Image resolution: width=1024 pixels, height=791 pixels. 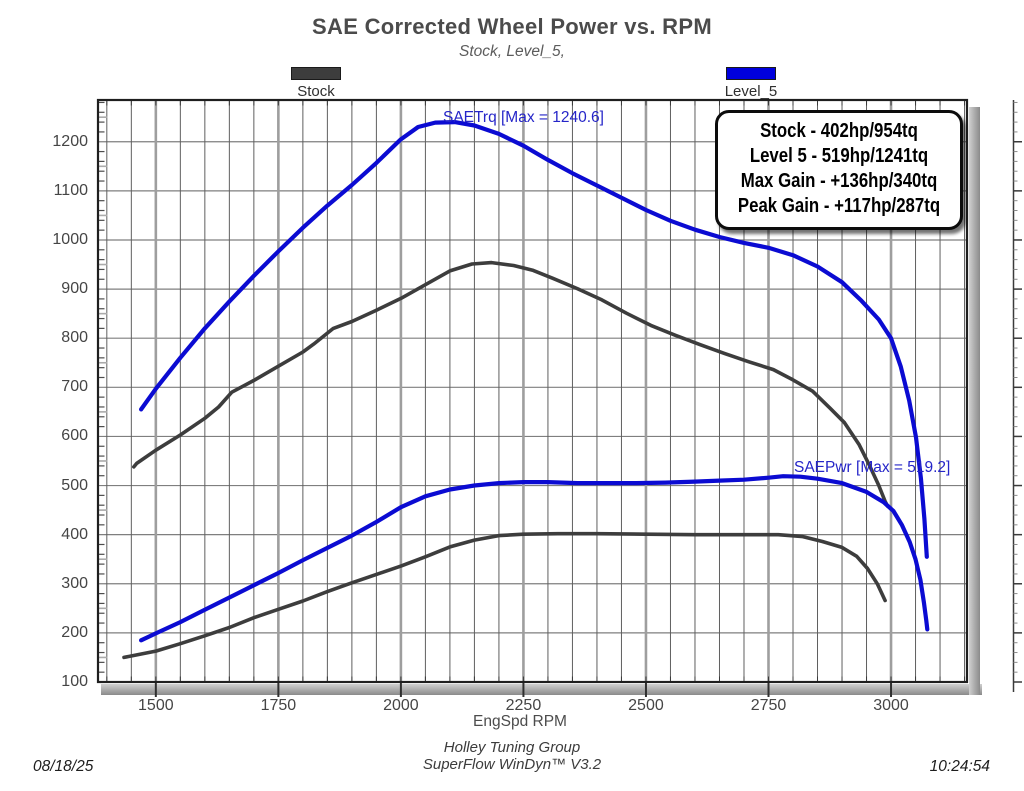 What do you see at coordinates (316, 73) in the screenshot?
I see `legend-swatch-stock` at bounding box center [316, 73].